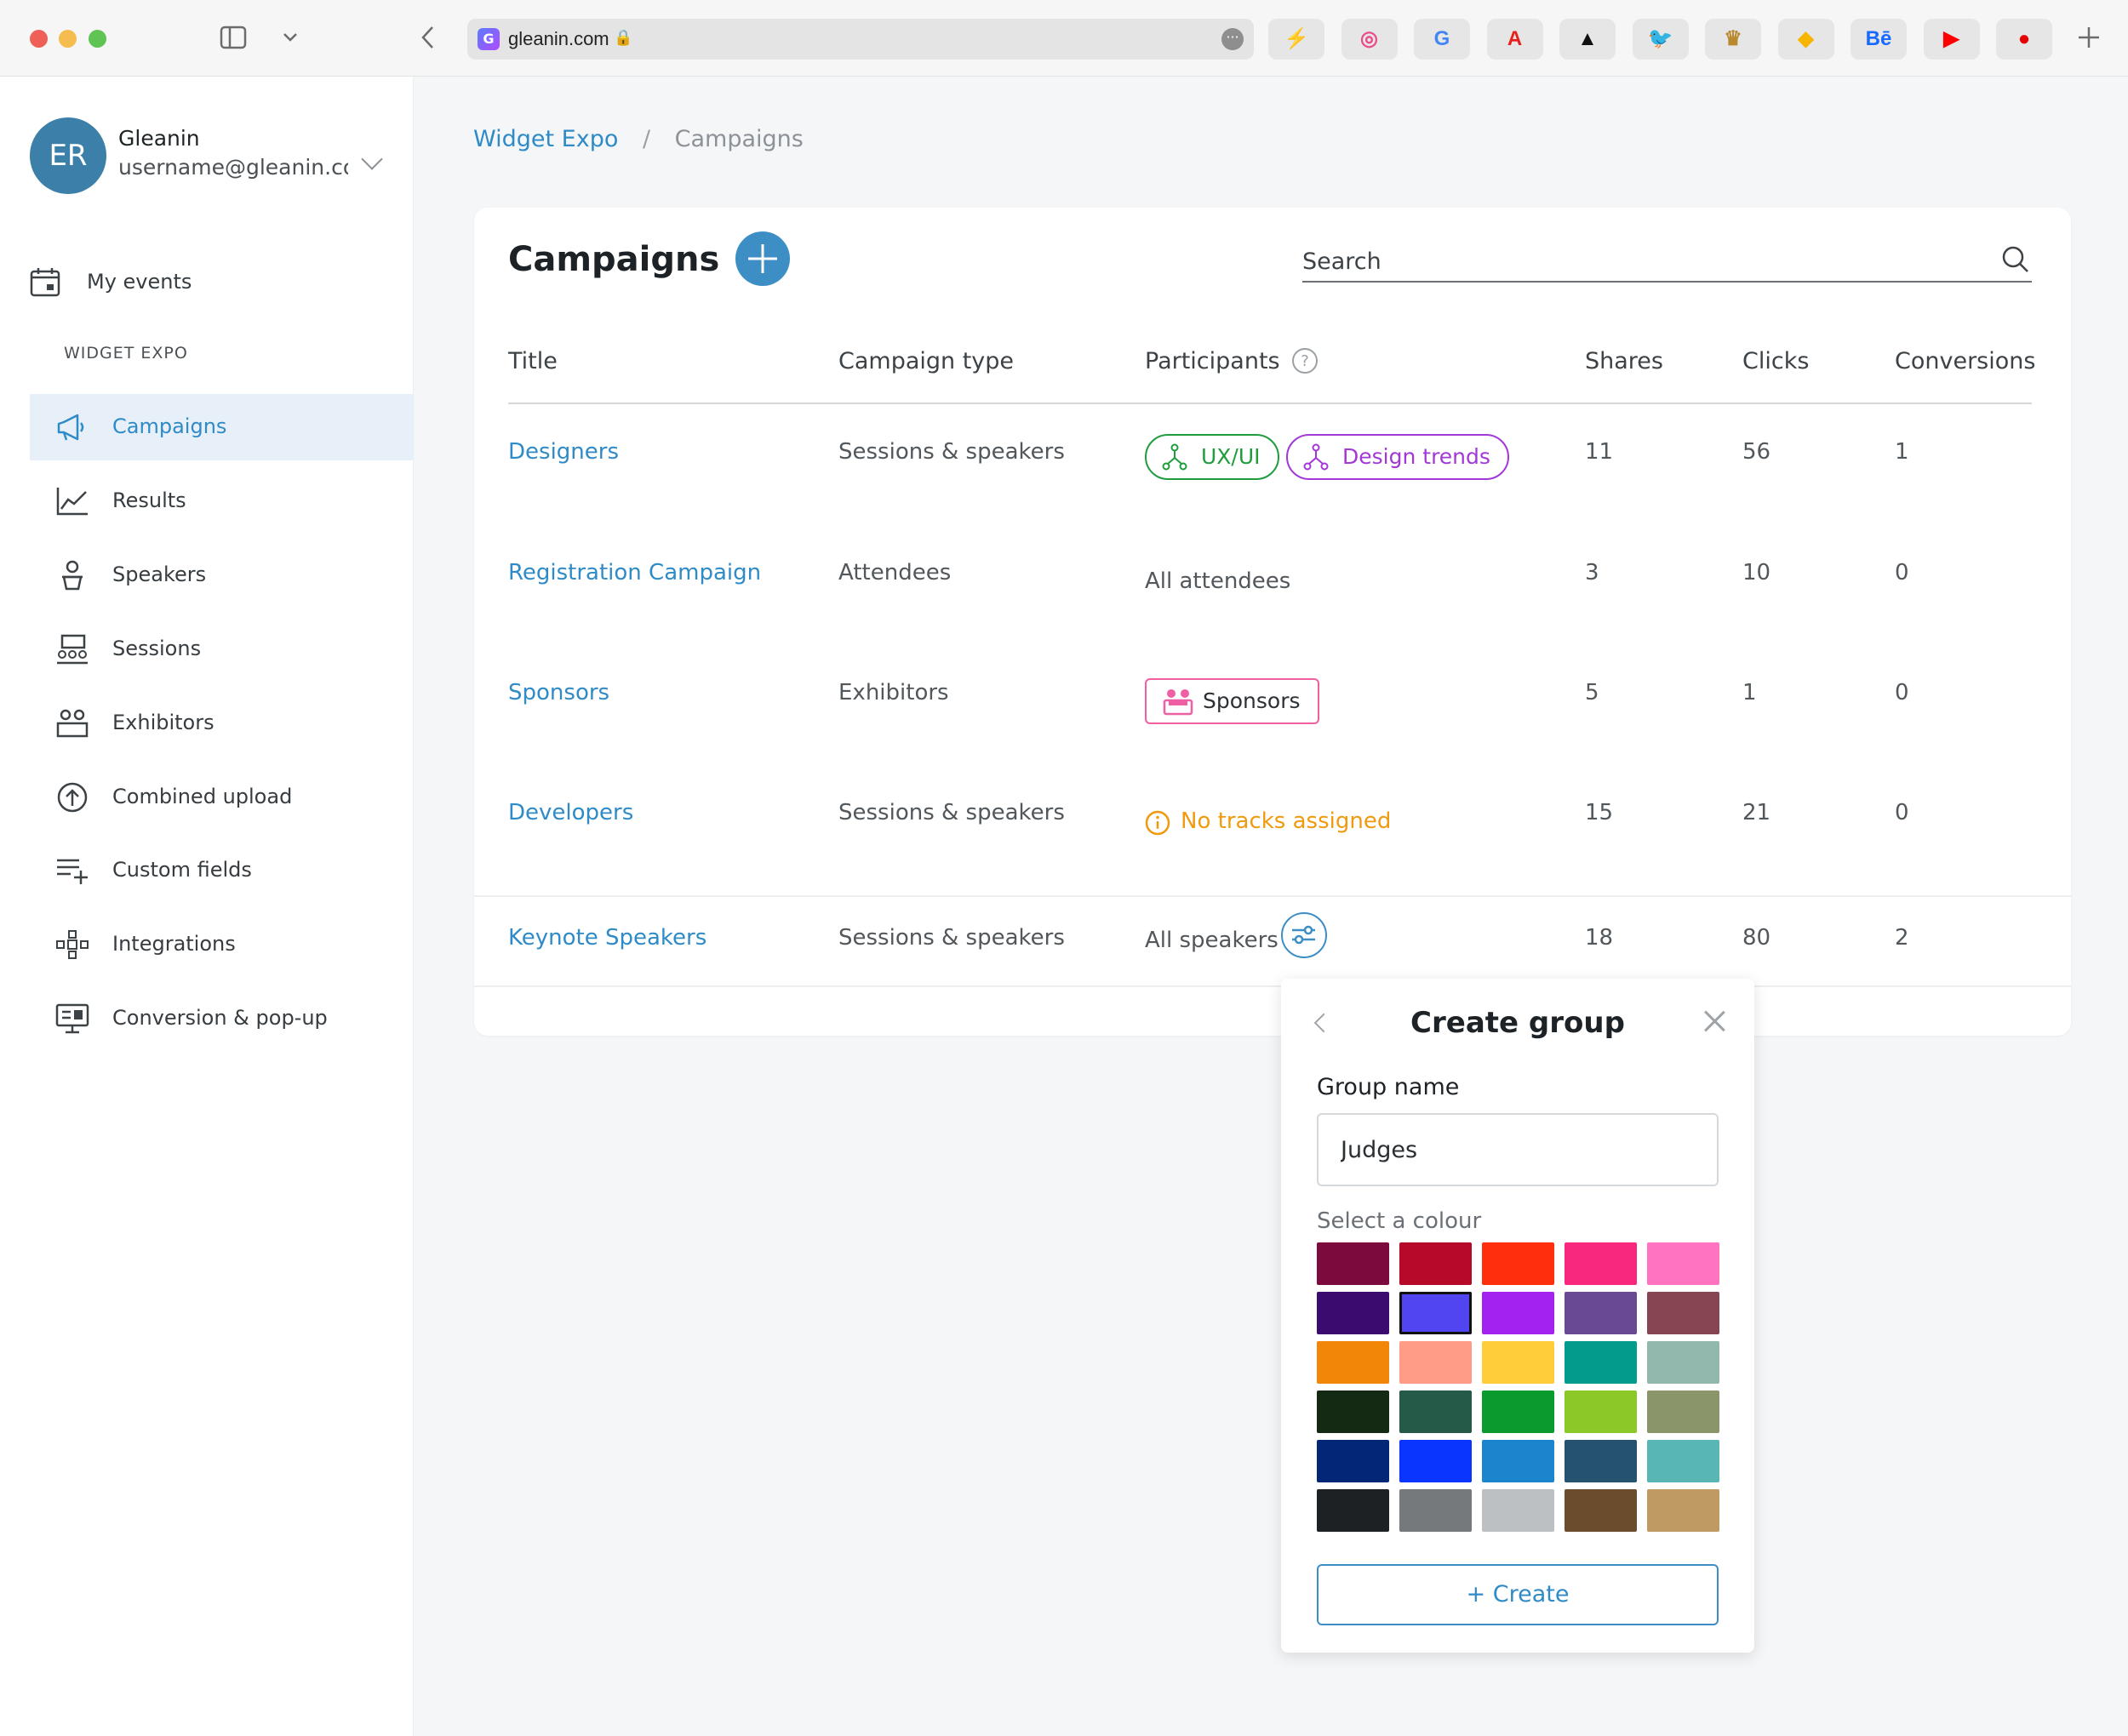 This screenshot has height=1736, width=2128. What do you see at coordinates (39, 39) in the screenshot?
I see `close-window-button` at bounding box center [39, 39].